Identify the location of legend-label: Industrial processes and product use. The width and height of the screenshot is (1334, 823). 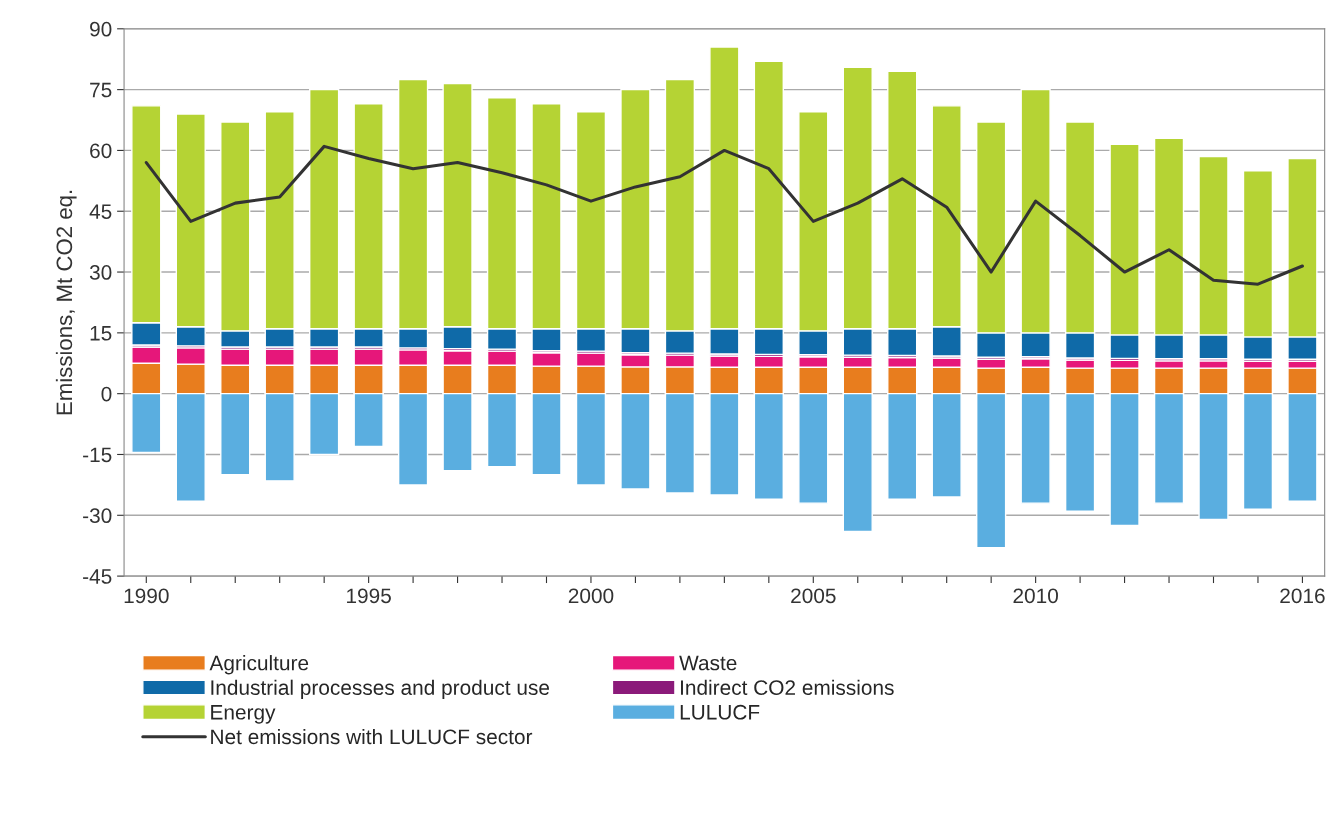
(380, 689).